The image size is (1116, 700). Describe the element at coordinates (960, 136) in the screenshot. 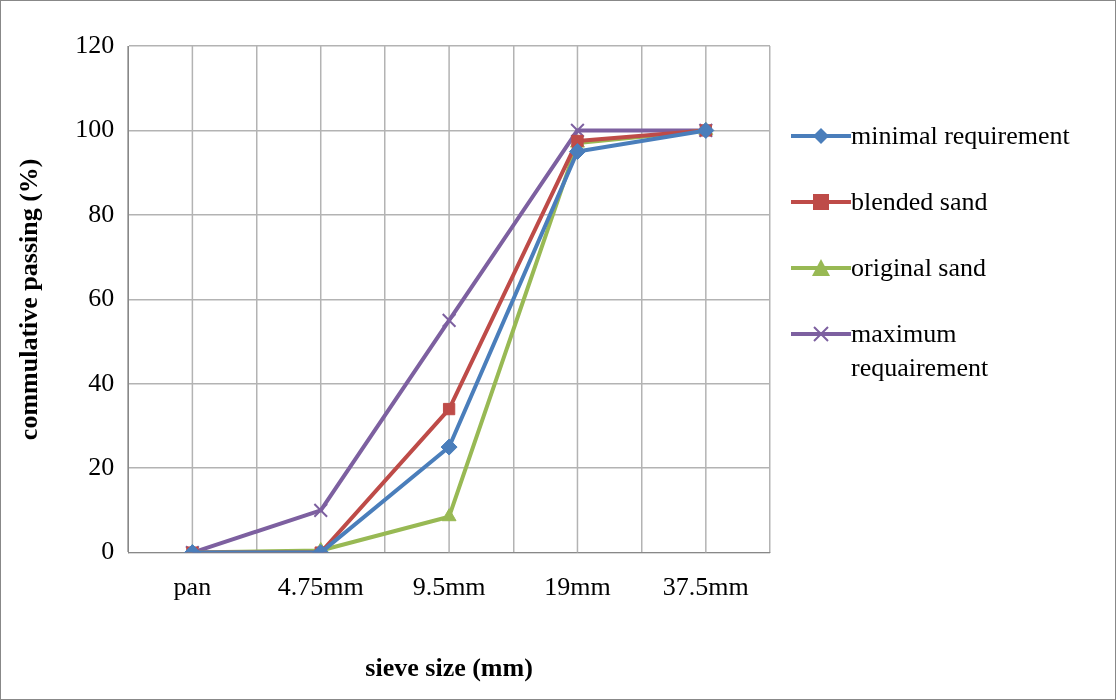

I see `legend-label: minimal requirement` at that location.